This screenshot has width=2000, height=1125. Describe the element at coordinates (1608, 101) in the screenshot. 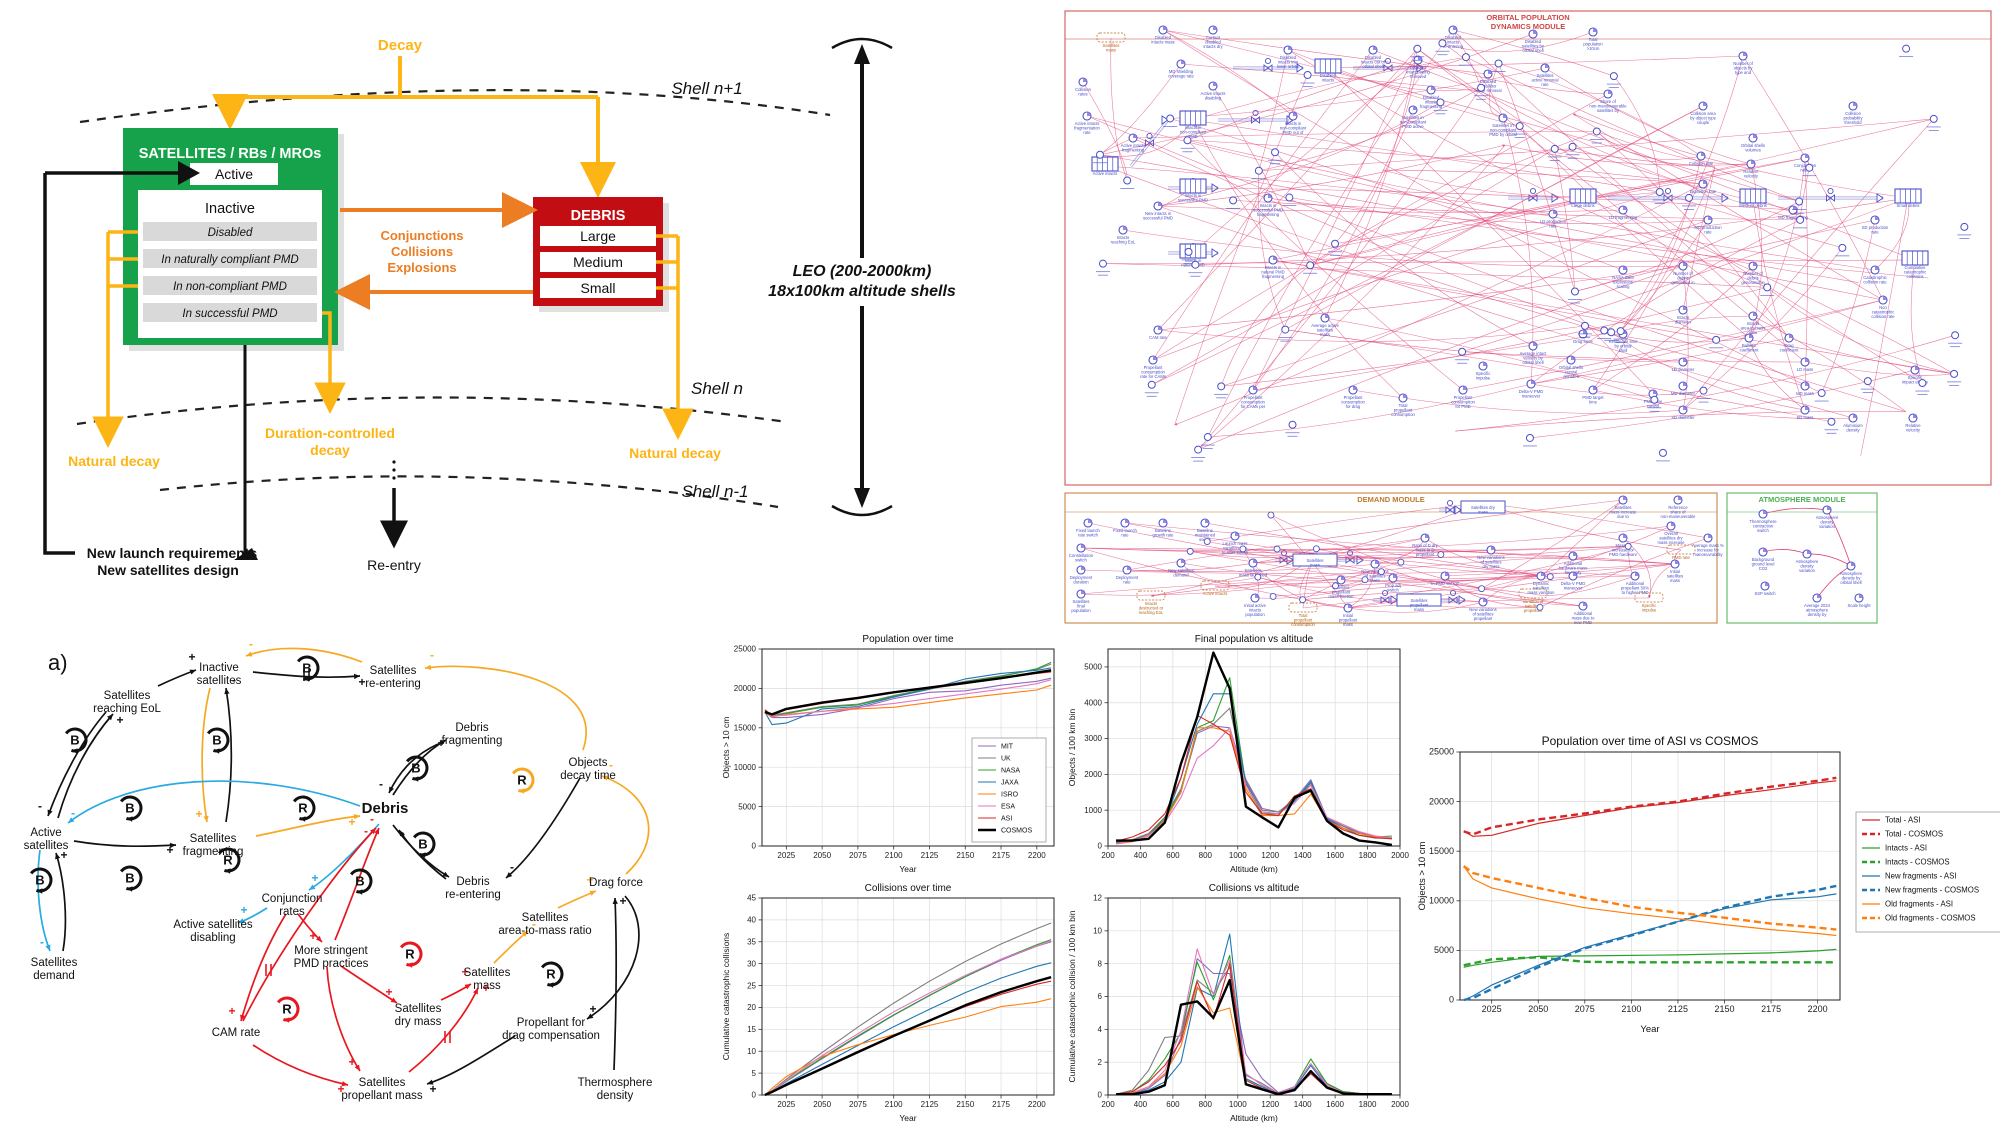

I see `sd-var-label: Share of` at that location.